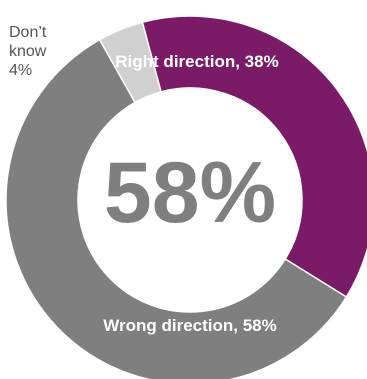 The width and height of the screenshot is (367, 379). What do you see at coordinates (196, 61) in the screenshot?
I see `right-direction-label: Right direction, 38%` at bounding box center [196, 61].